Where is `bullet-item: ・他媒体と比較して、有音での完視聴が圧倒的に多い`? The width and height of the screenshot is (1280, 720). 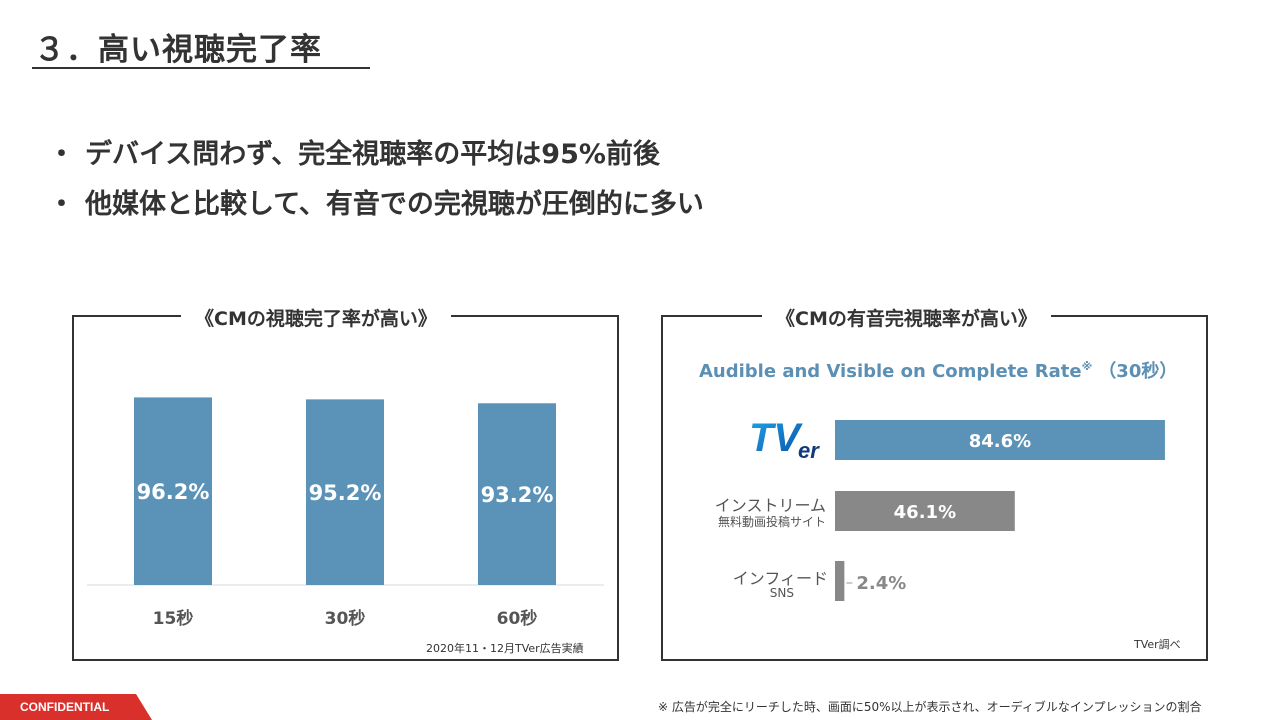 bullet-item: ・他媒体と比較して、有音での完視聴が圧倒的に多い is located at coordinates (376, 201).